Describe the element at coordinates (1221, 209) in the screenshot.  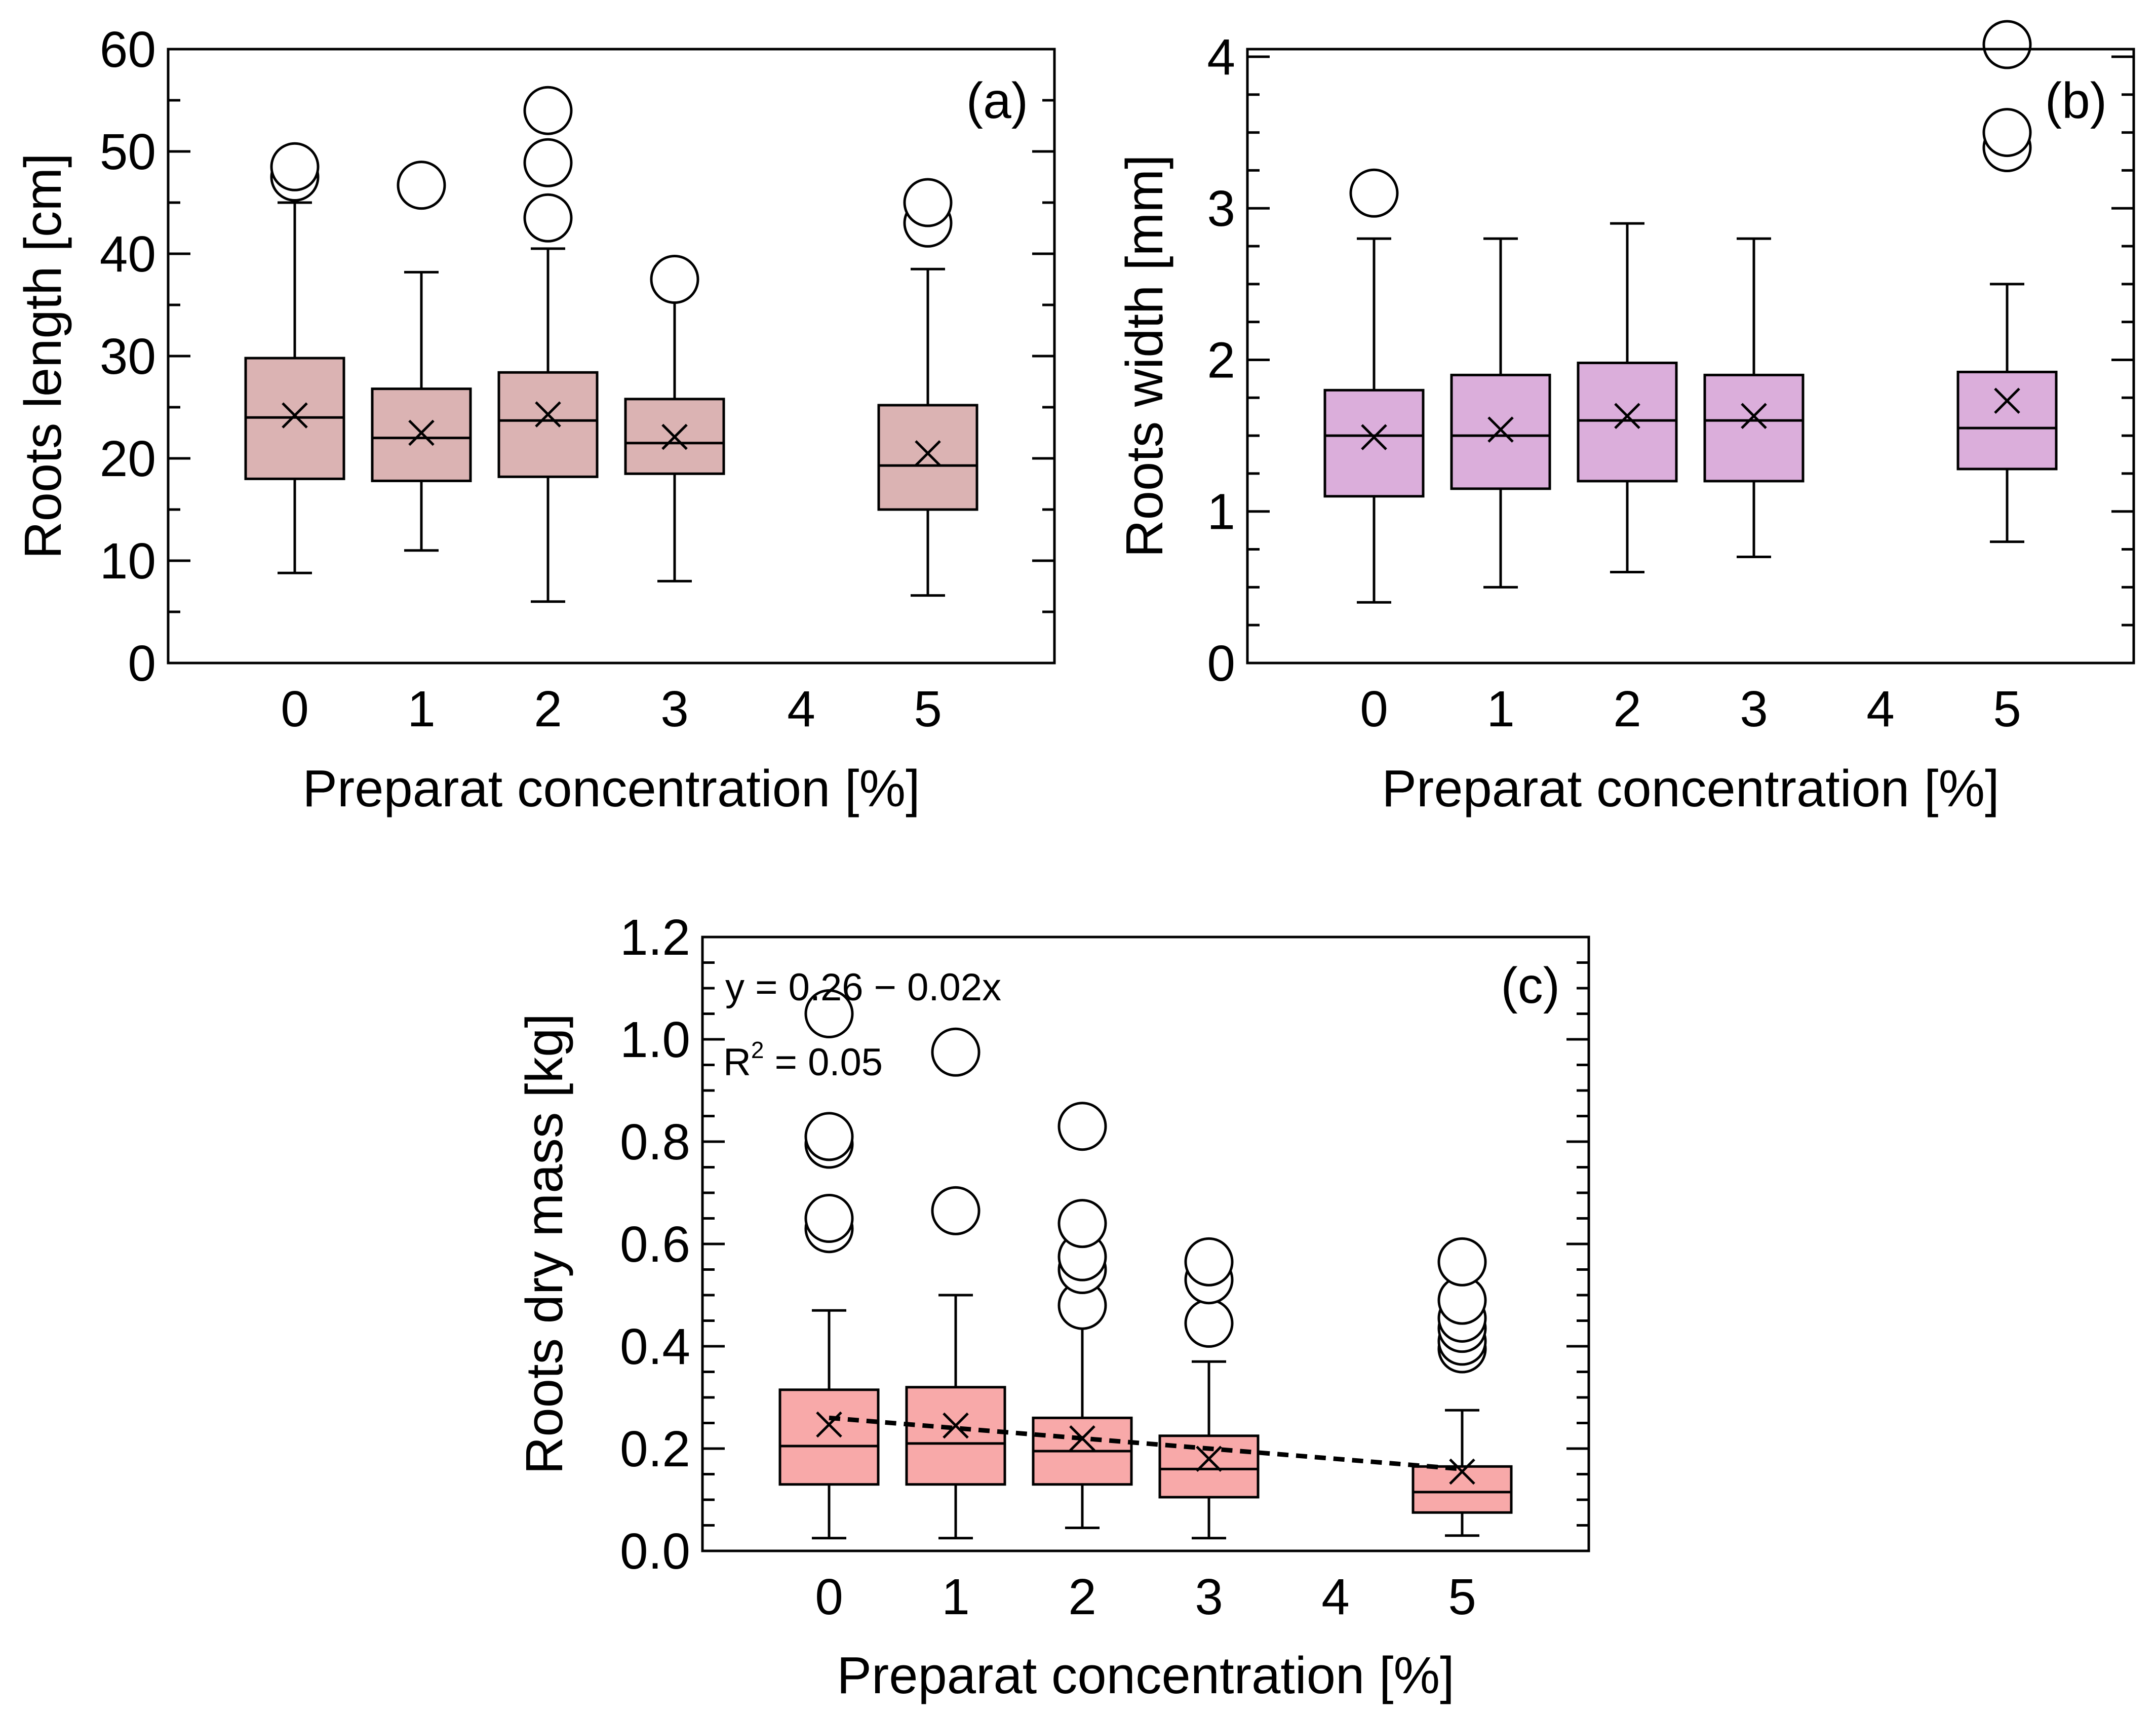
I see `y-tick-label: 3` at that location.